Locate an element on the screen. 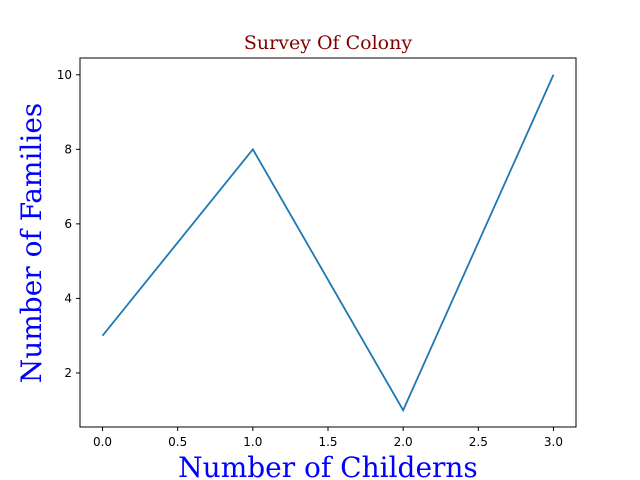  chart-title: Survey Of Colony is located at coordinates (328, 43).